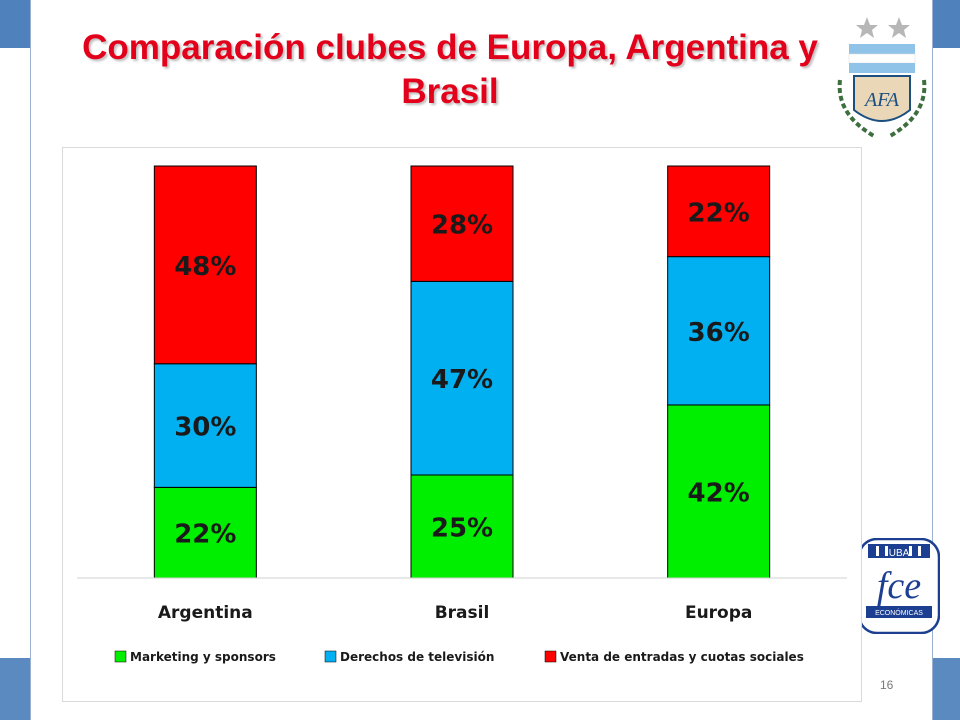 The width and height of the screenshot is (960, 720). Describe the element at coordinates (462, 529) in the screenshot. I see `data-label-brasil-1: 25%` at that location.